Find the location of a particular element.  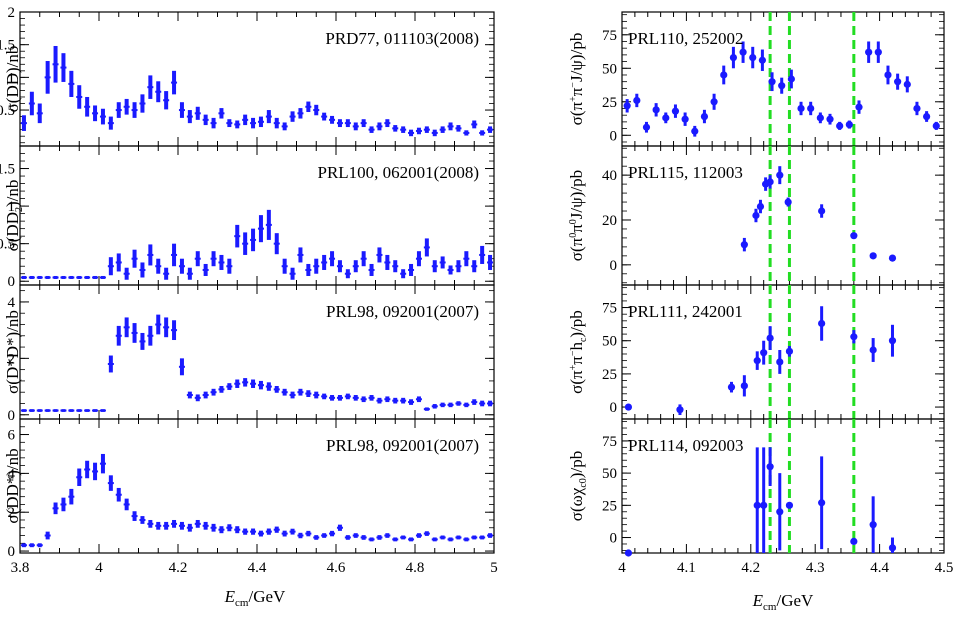

y-tick-label: 6 is located at coordinates (12, 436).